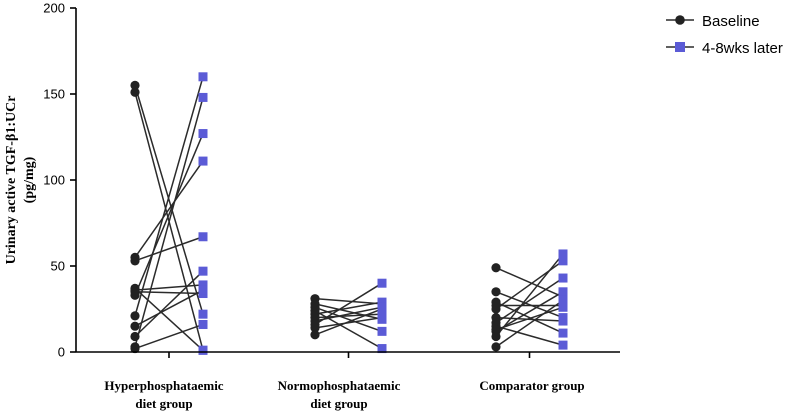 This screenshot has width=795, height=413. Describe the element at coordinates (338, 403) in the screenshot. I see `category-label-normo-line2: diet group` at that location.